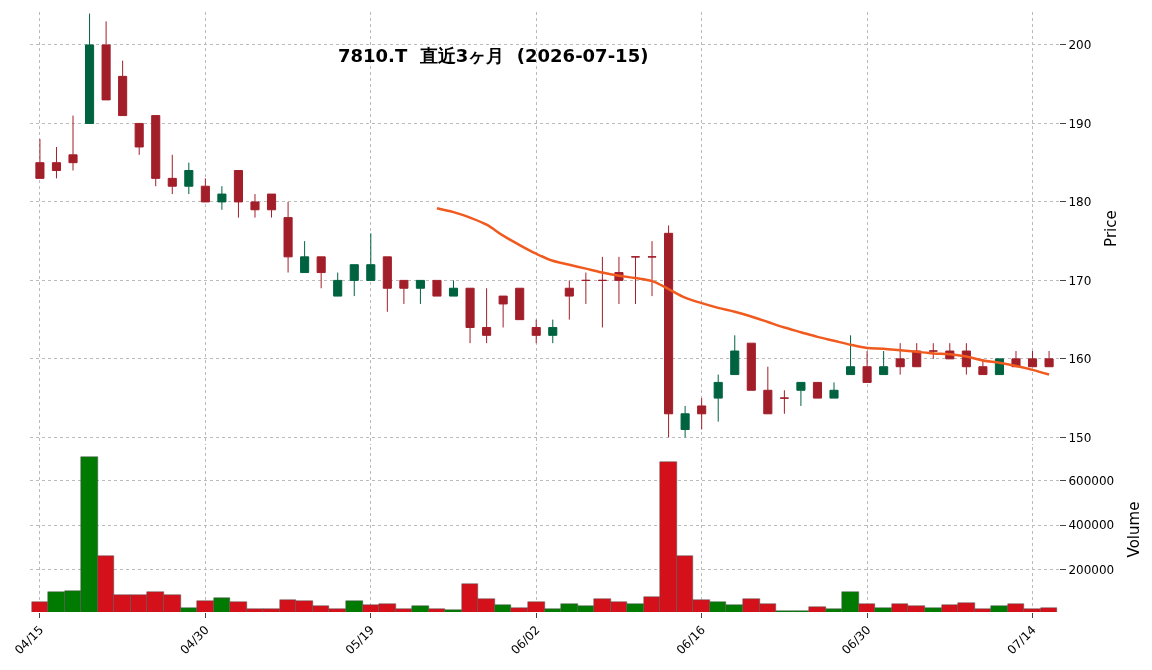 The height and width of the screenshot is (670, 1152). What do you see at coordinates (1080, 202) in the screenshot?
I see `y-tick-label: 180` at bounding box center [1080, 202].